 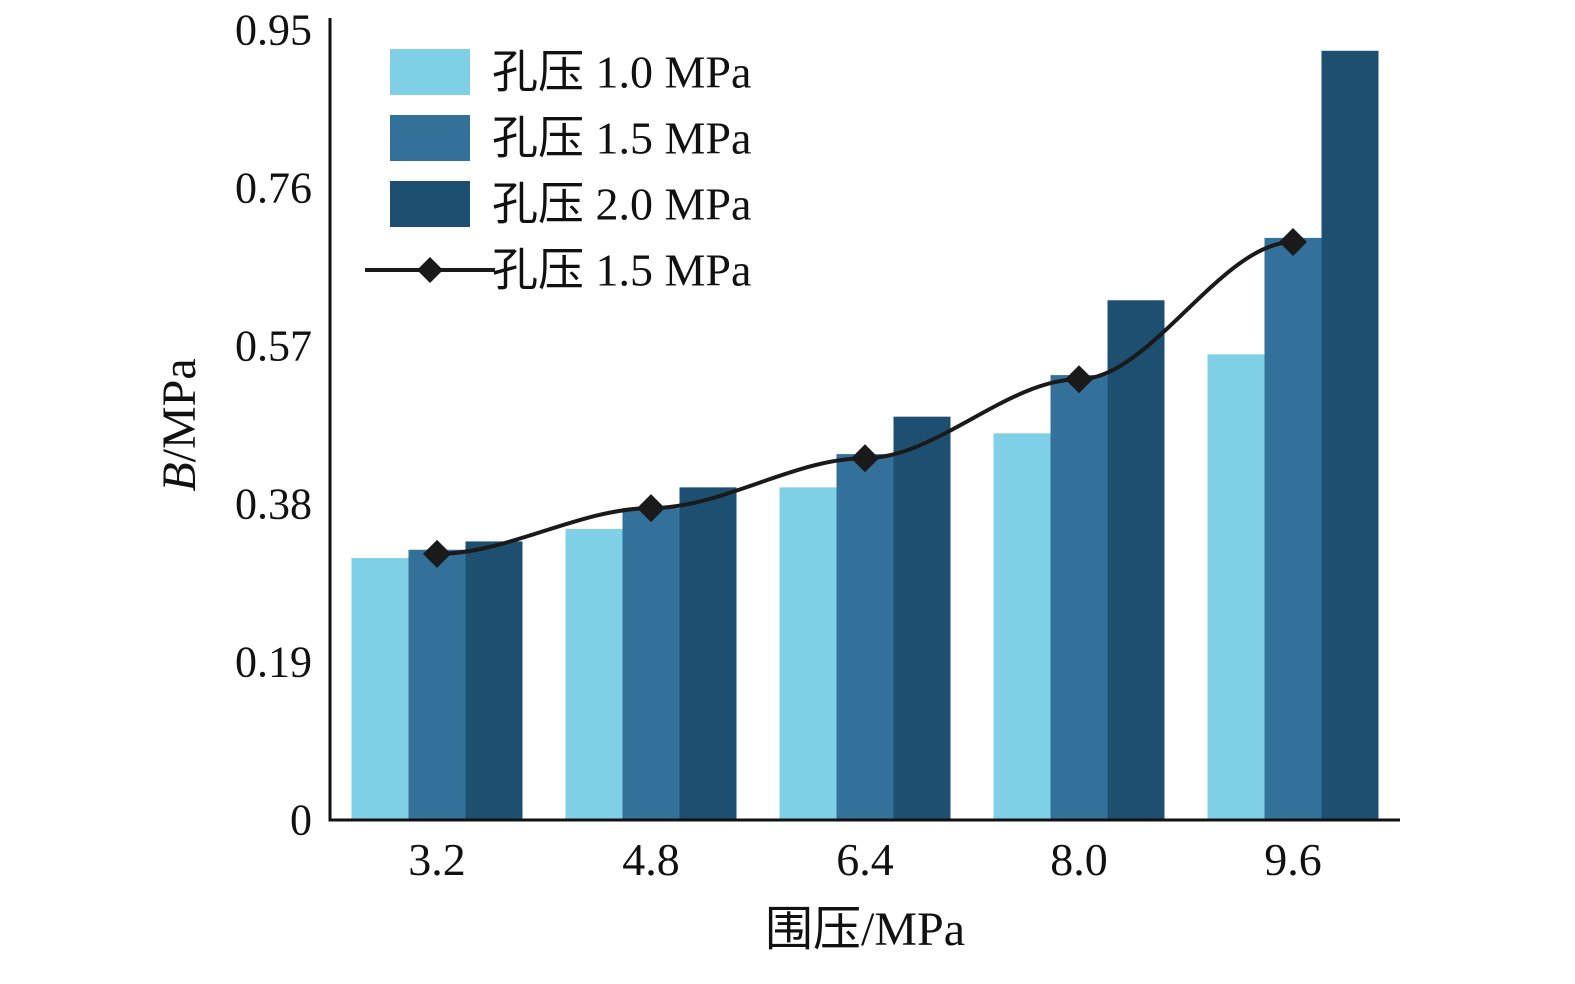 What do you see at coordinates (558, 171) in the screenshot?
I see `legend: 孔压 1.0 MPa 孔压 1.5 MPa 孔压 2.0 MPa 孔压 1.5 MPa` at bounding box center [558, 171].